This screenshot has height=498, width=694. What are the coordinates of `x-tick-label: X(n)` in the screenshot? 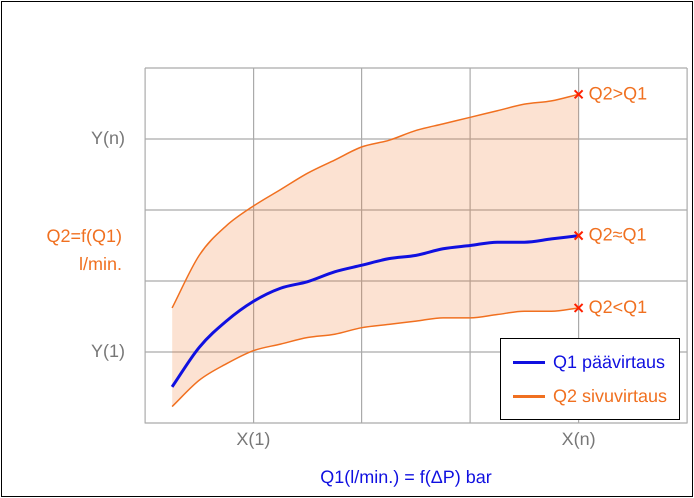 It's located at (579, 438).